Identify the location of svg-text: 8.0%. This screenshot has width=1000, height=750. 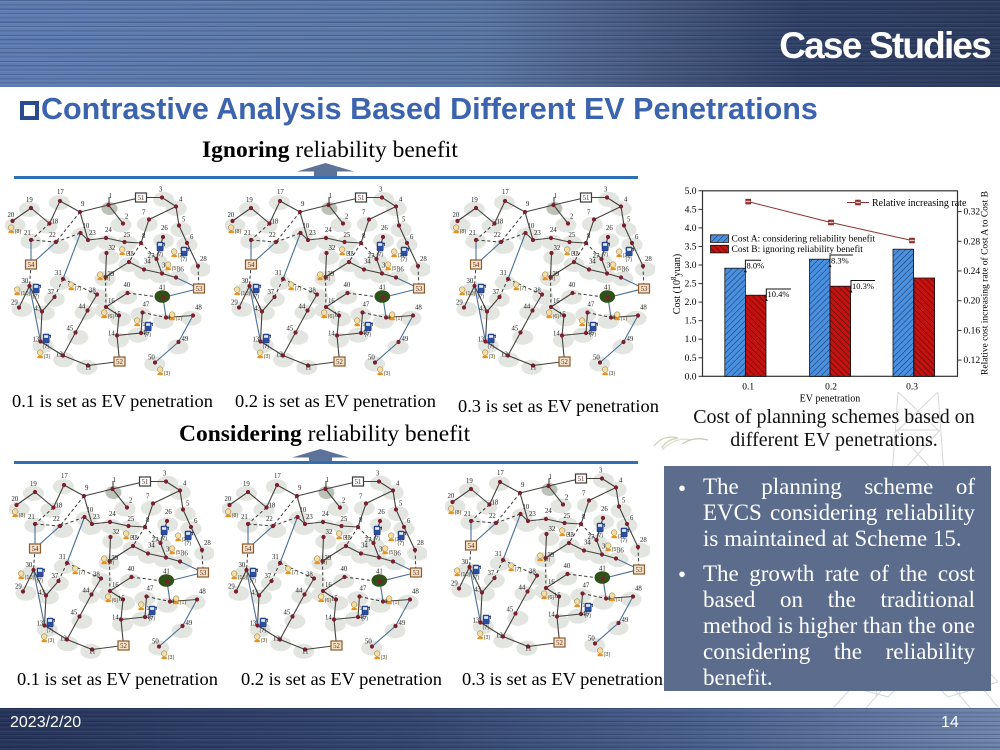
(756, 266).